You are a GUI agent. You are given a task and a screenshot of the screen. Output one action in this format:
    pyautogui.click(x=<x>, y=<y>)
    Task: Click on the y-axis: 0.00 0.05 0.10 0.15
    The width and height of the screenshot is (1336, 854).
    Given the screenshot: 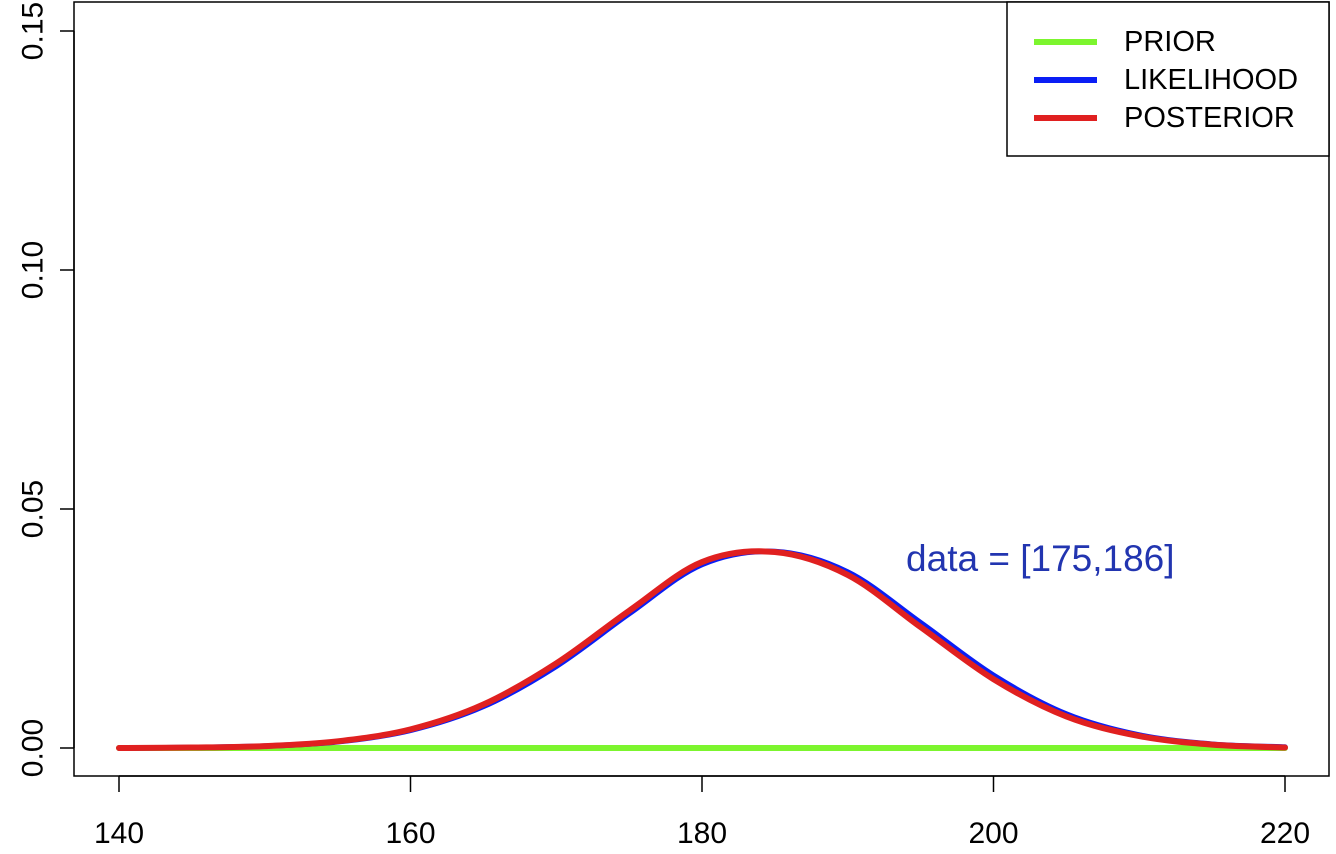 What is the action you would take?
    pyautogui.click(x=46, y=389)
    